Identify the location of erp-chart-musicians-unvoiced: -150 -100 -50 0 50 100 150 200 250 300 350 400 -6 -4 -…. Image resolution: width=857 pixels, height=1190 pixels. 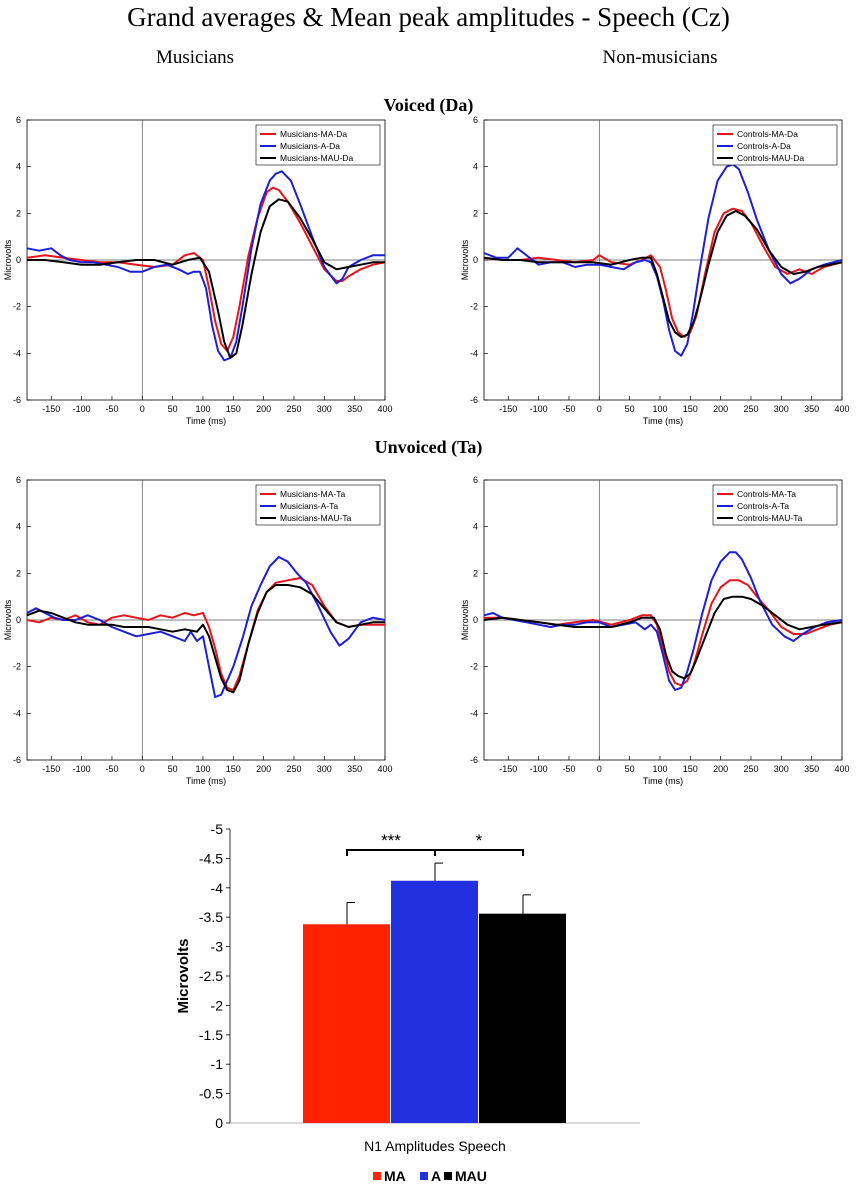
(198, 630).